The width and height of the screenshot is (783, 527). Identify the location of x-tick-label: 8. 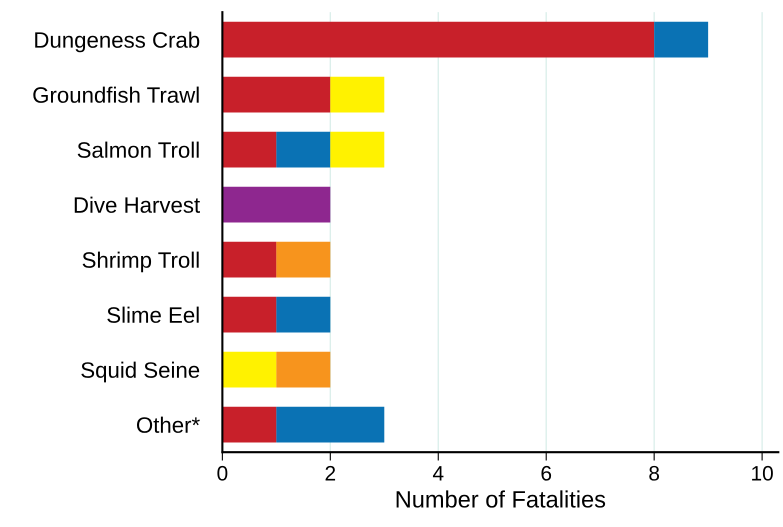
(654, 473).